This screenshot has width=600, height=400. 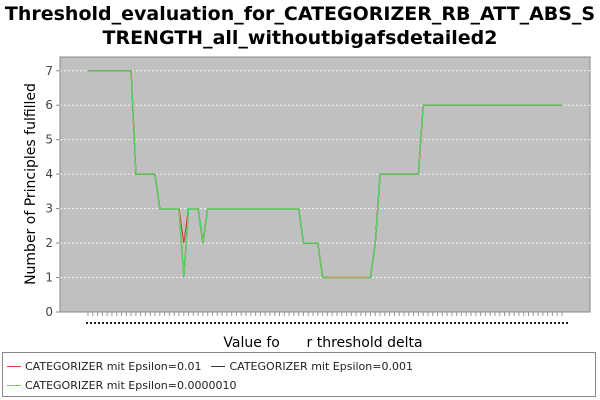 What do you see at coordinates (131, 385) in the screenshot?
I see `legend-label-3: CATEGORIZER mit Epsilon=0.0000010` at bounding box center [131, 385].